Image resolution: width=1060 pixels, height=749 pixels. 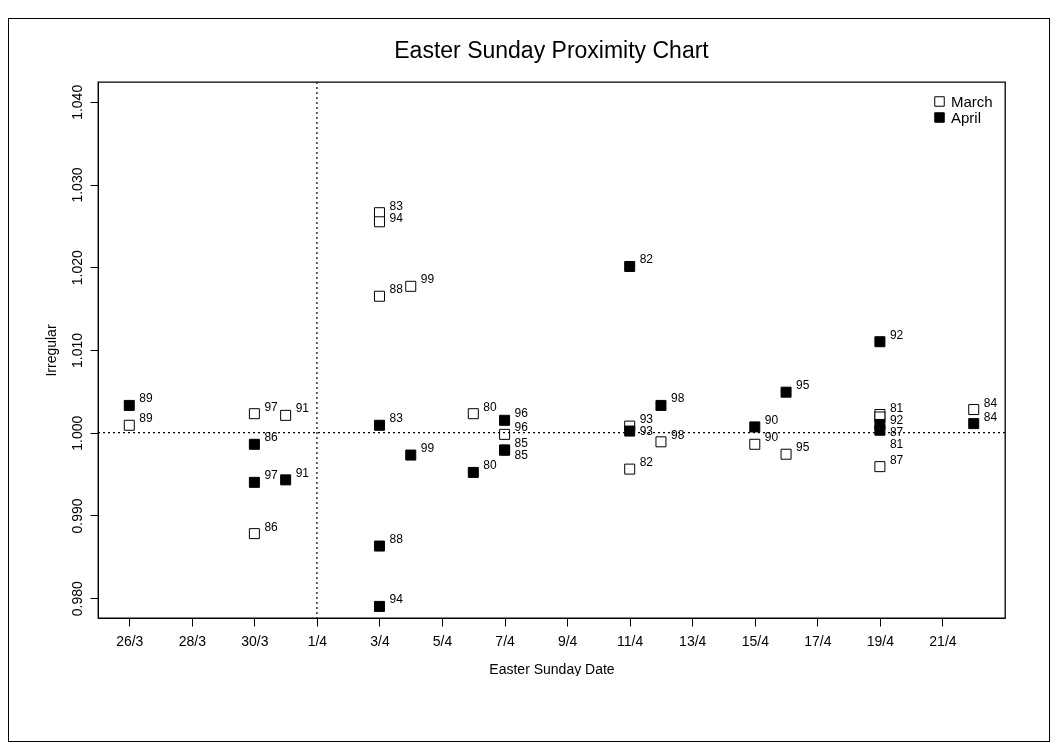 What do you see at coordinates (630, 640) in the screenshot?
I see `x-tick-label: 11/4` at bounding box center [630, 640].